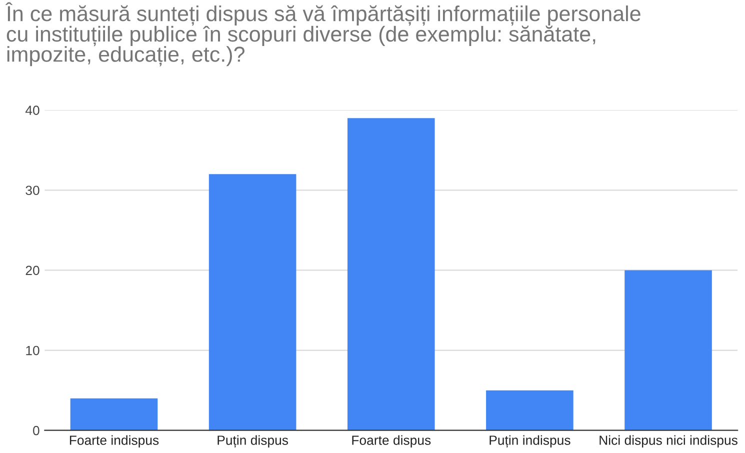 The image size is (745, 453). I want to click on y-tick-label: 40, so click(32, 110).